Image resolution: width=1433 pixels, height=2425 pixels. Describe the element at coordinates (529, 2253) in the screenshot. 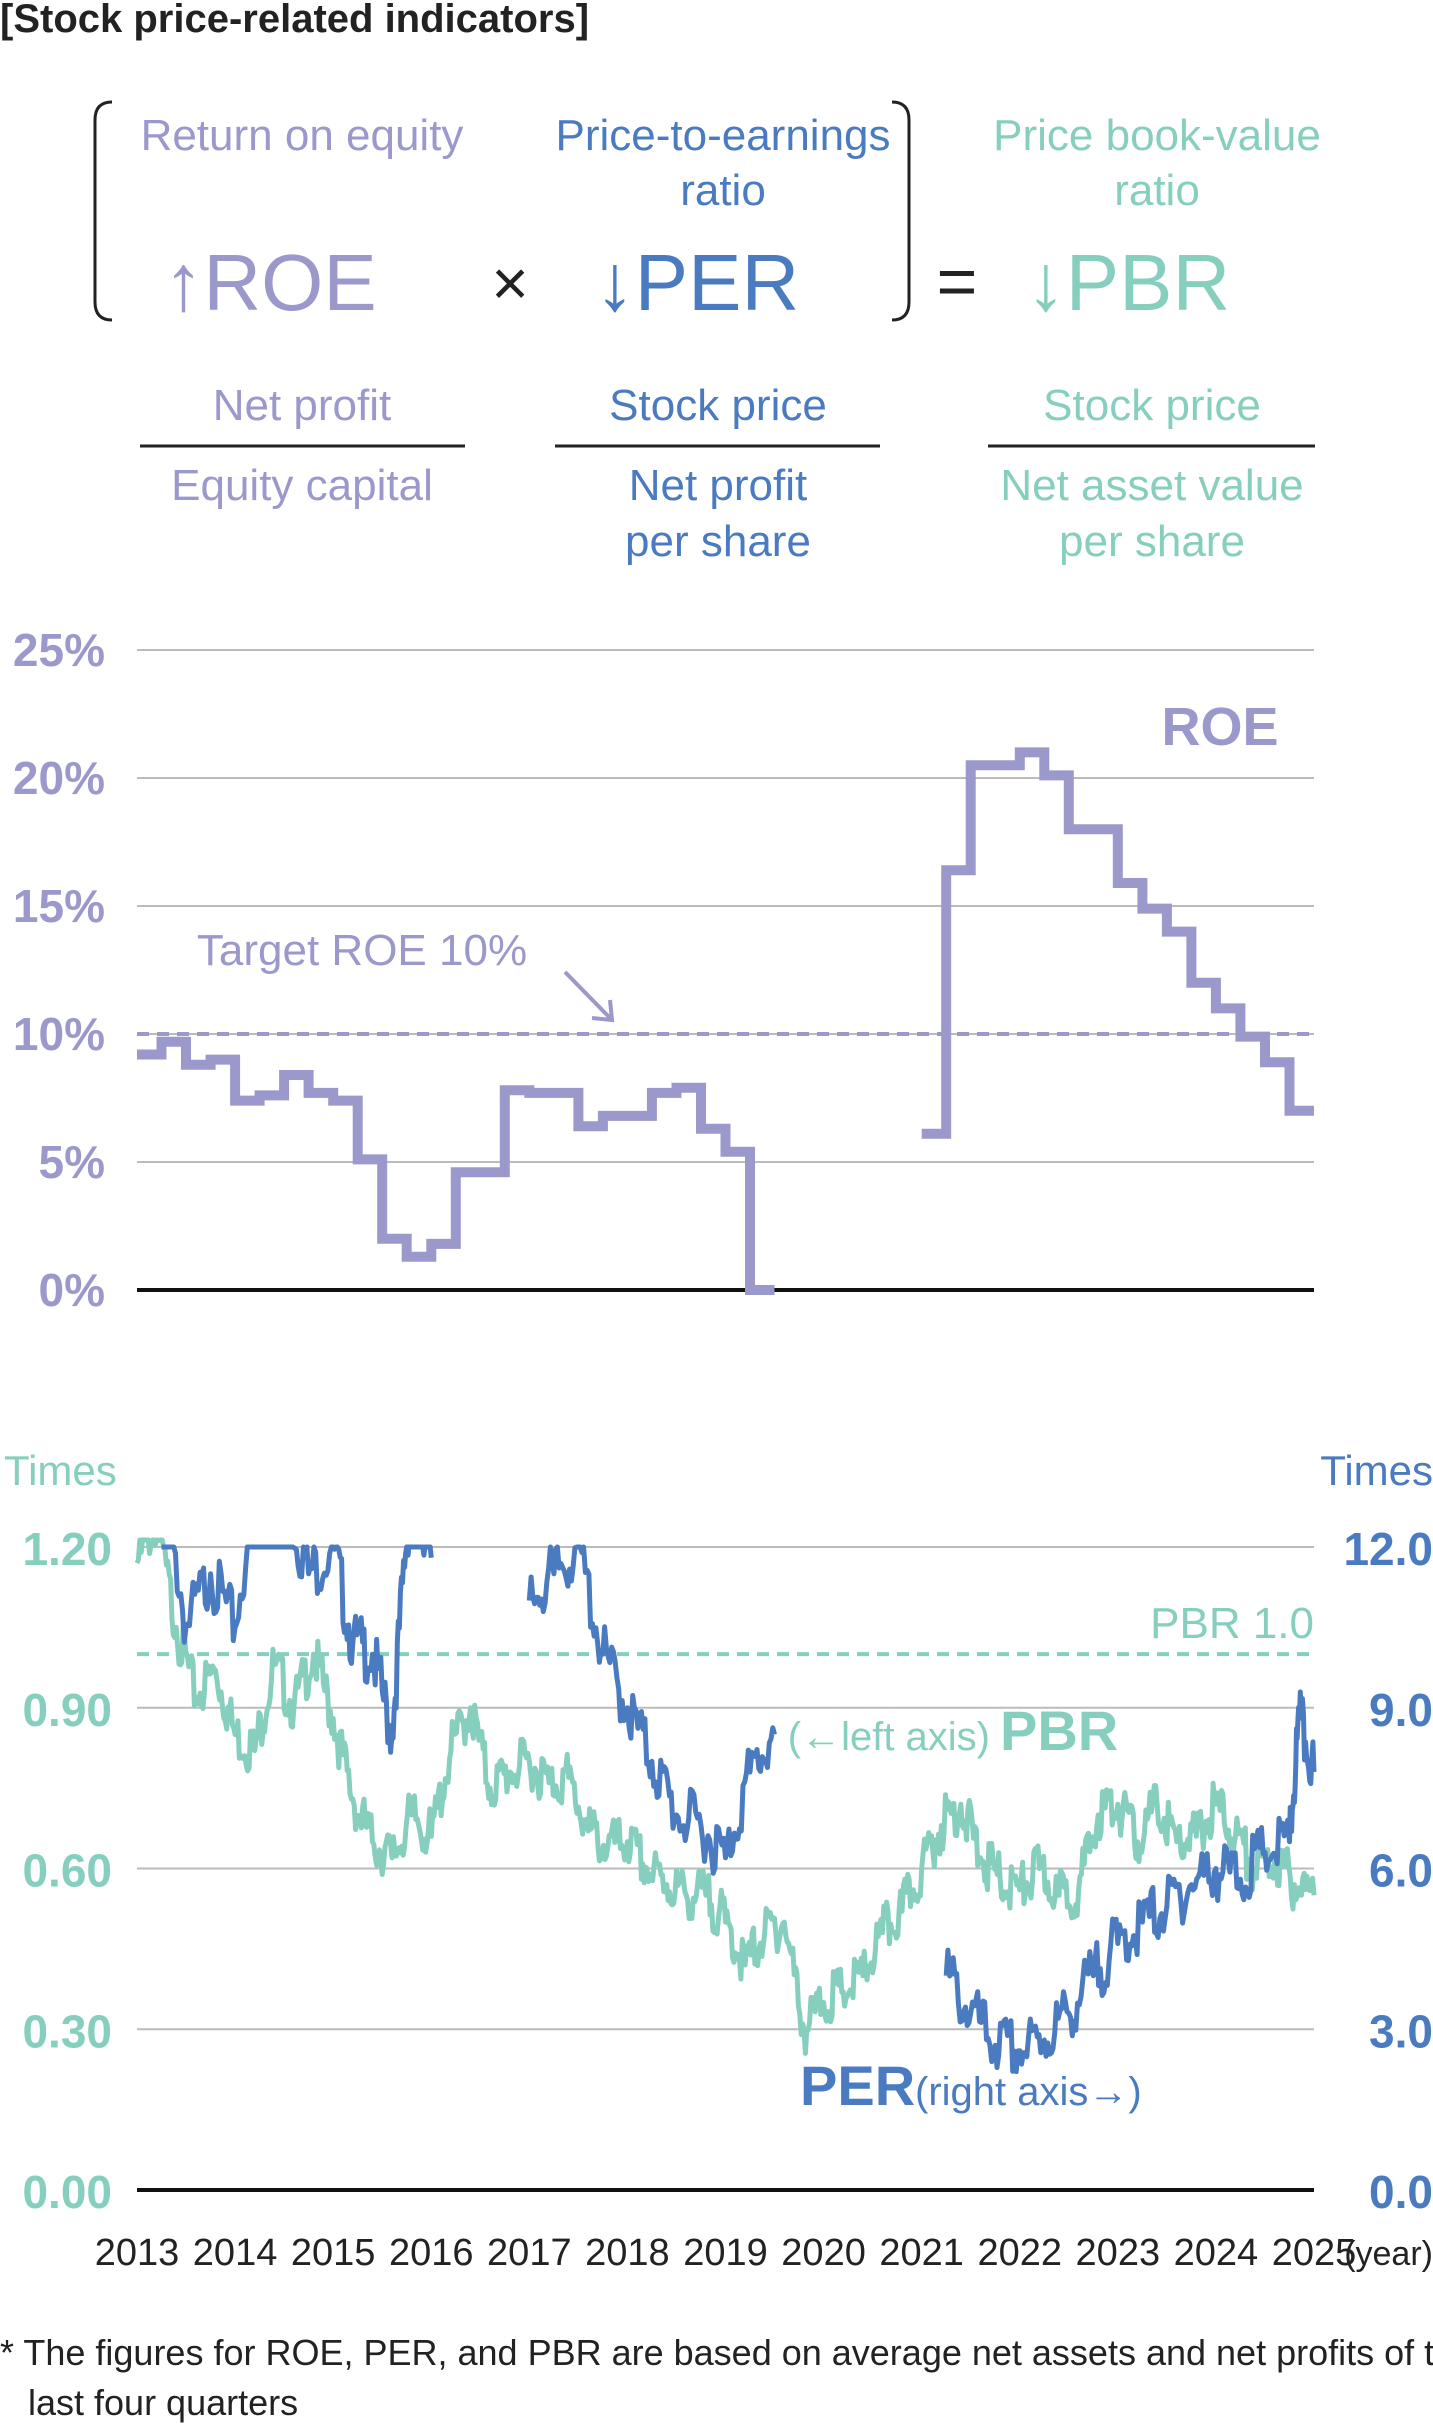

I see `x-tick-label: 2017` at that location.